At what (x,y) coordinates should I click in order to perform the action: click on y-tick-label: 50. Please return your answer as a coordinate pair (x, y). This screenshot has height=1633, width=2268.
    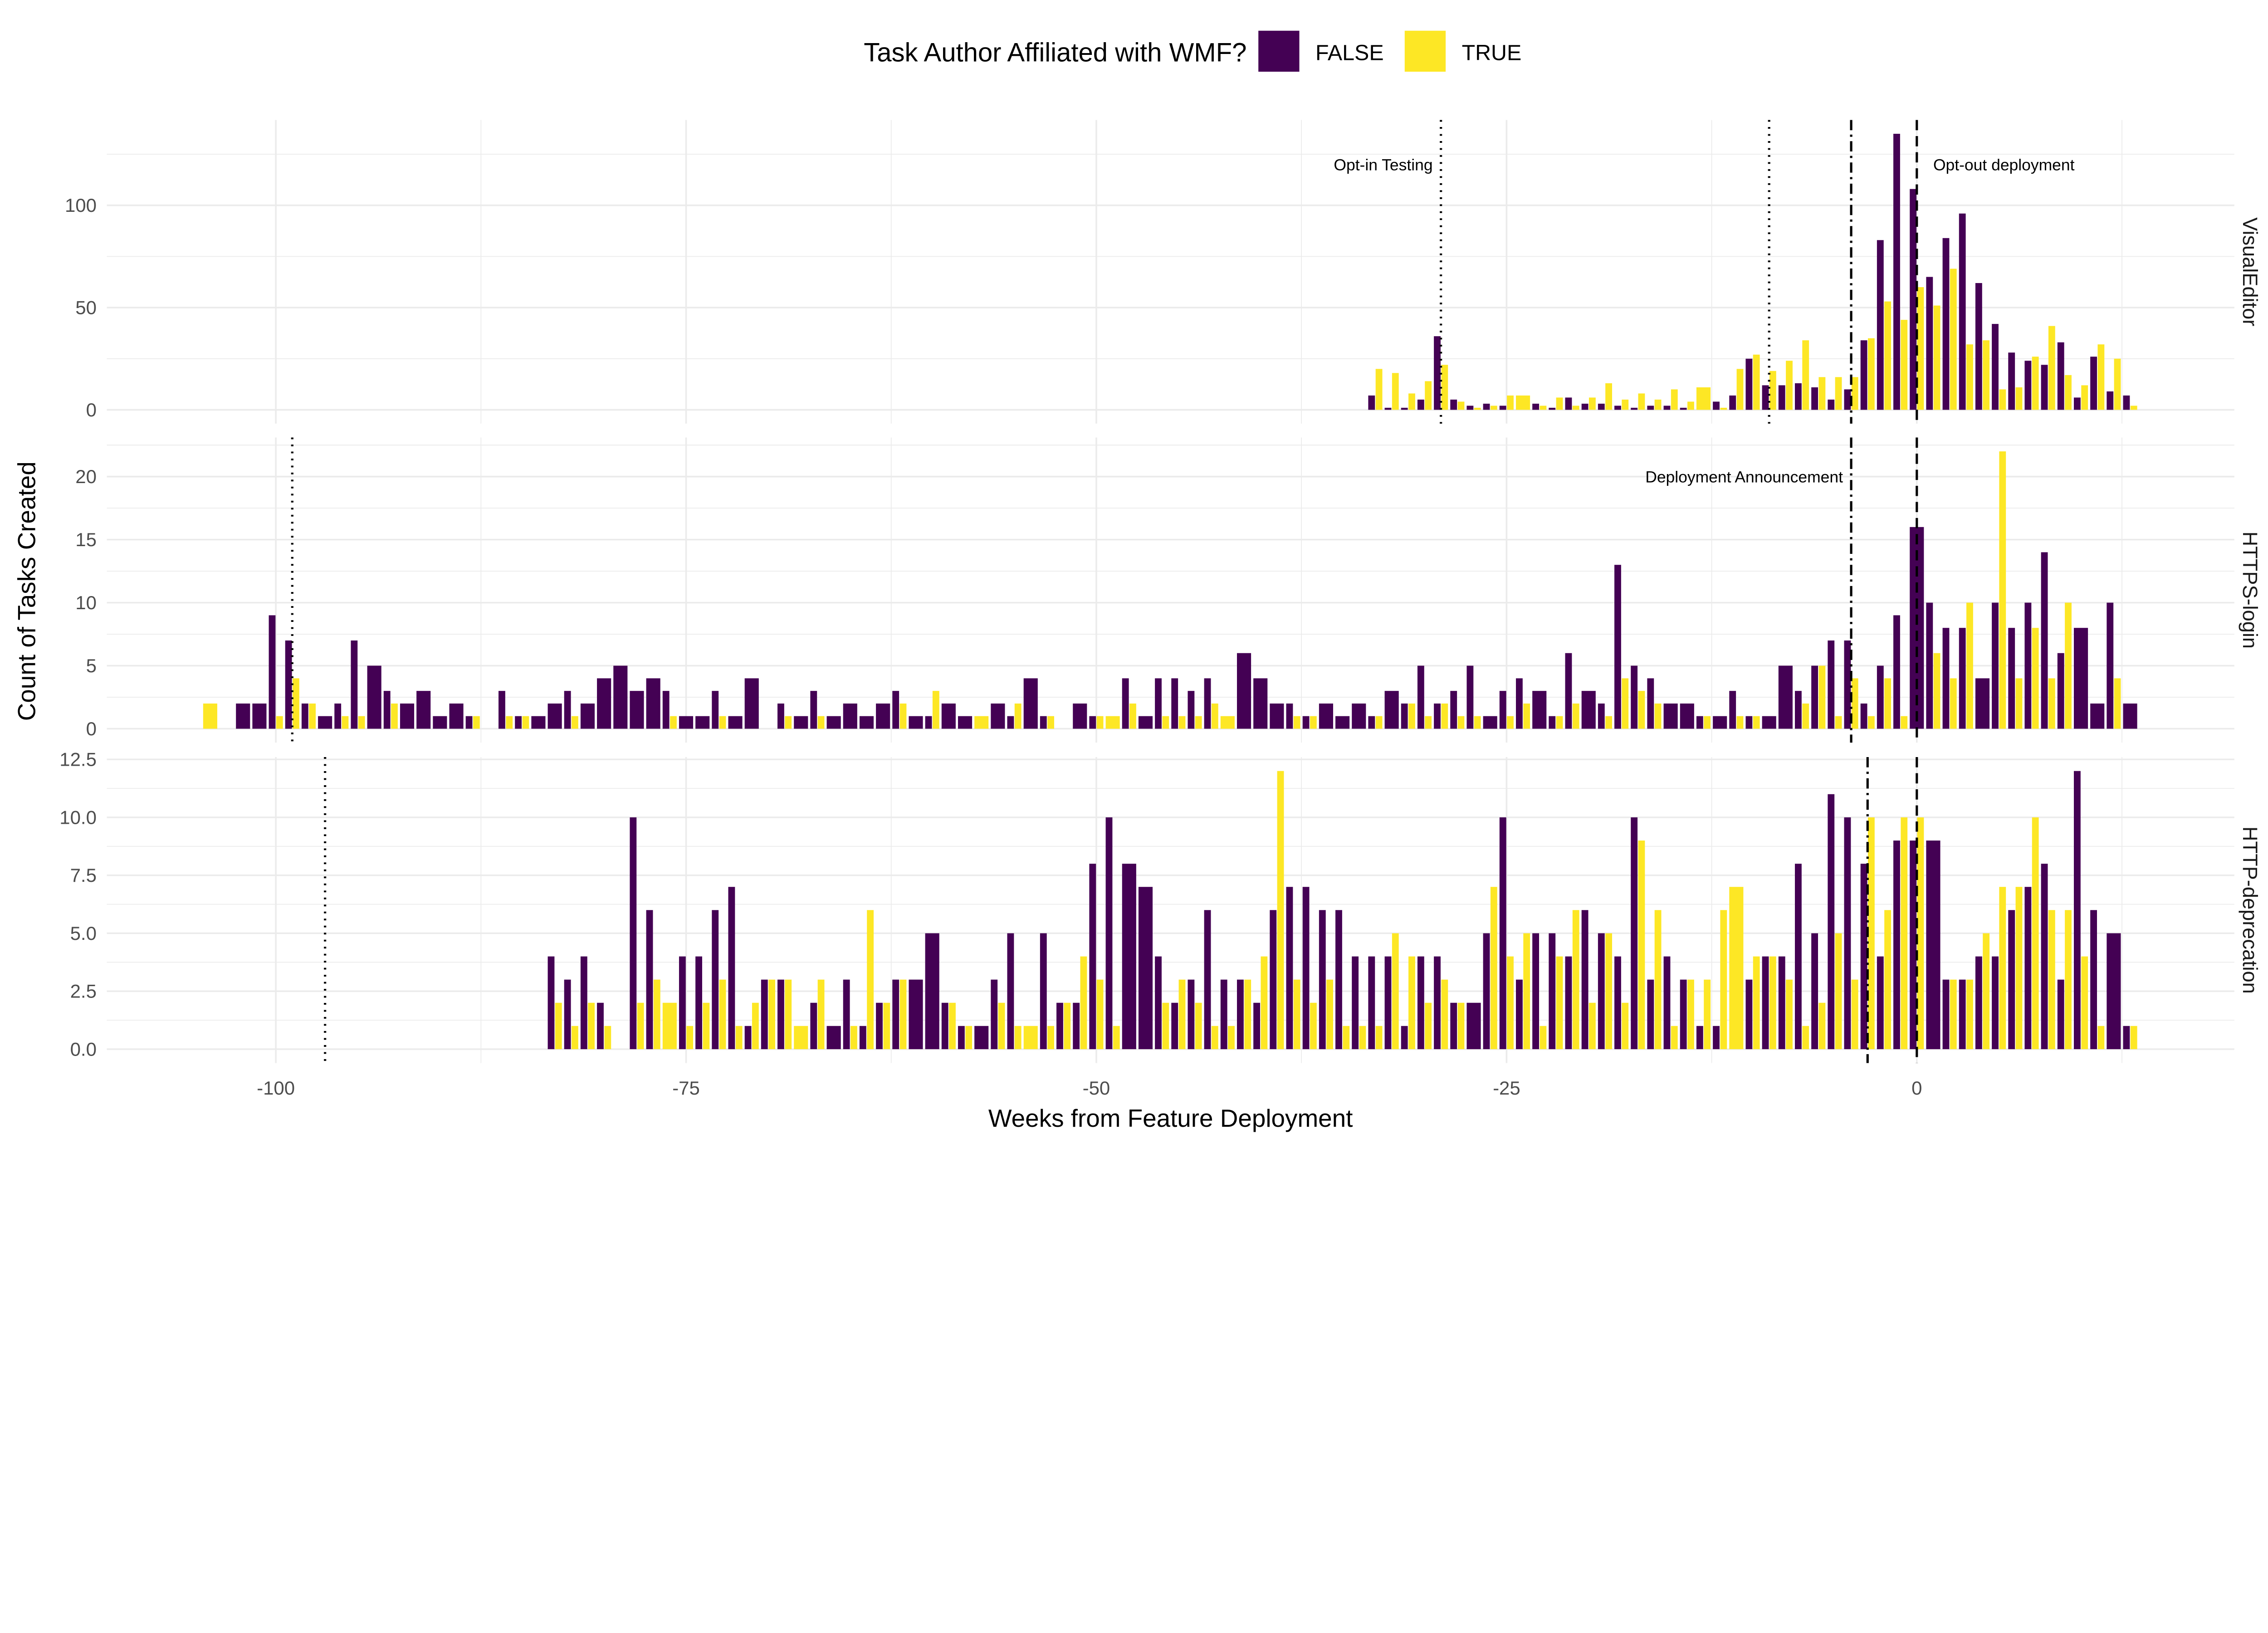
    Looking at the image, I should click on (86, 307).